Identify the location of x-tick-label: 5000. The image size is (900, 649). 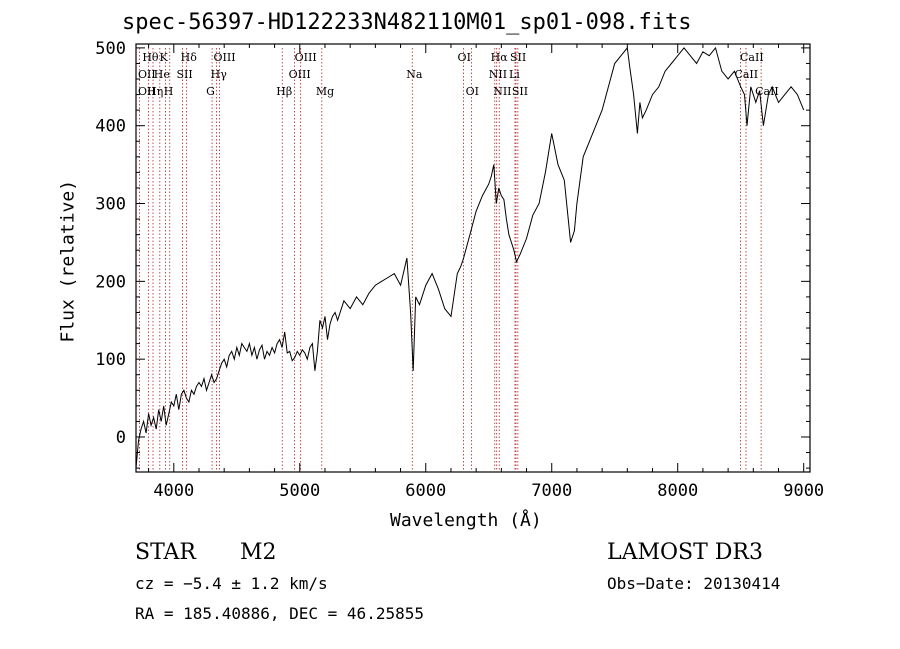
(299, 491).